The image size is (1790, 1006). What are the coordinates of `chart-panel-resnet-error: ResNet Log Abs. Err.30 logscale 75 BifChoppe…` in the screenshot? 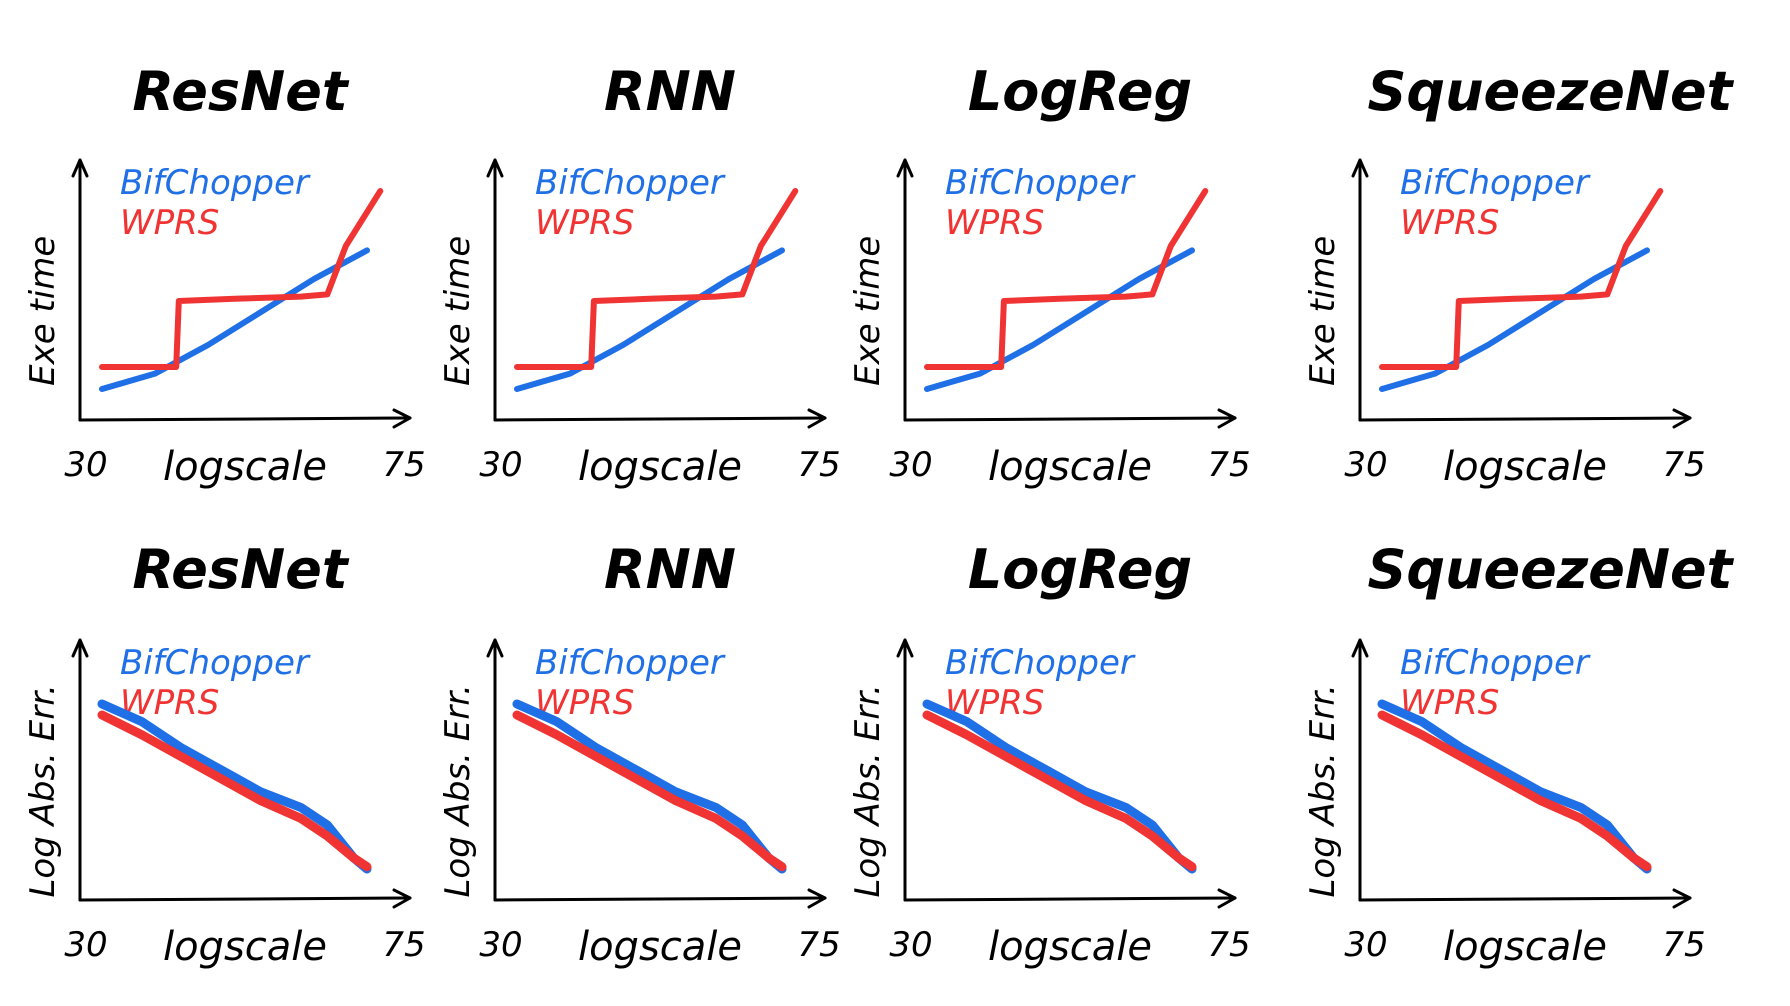 It's located at (224, 754).